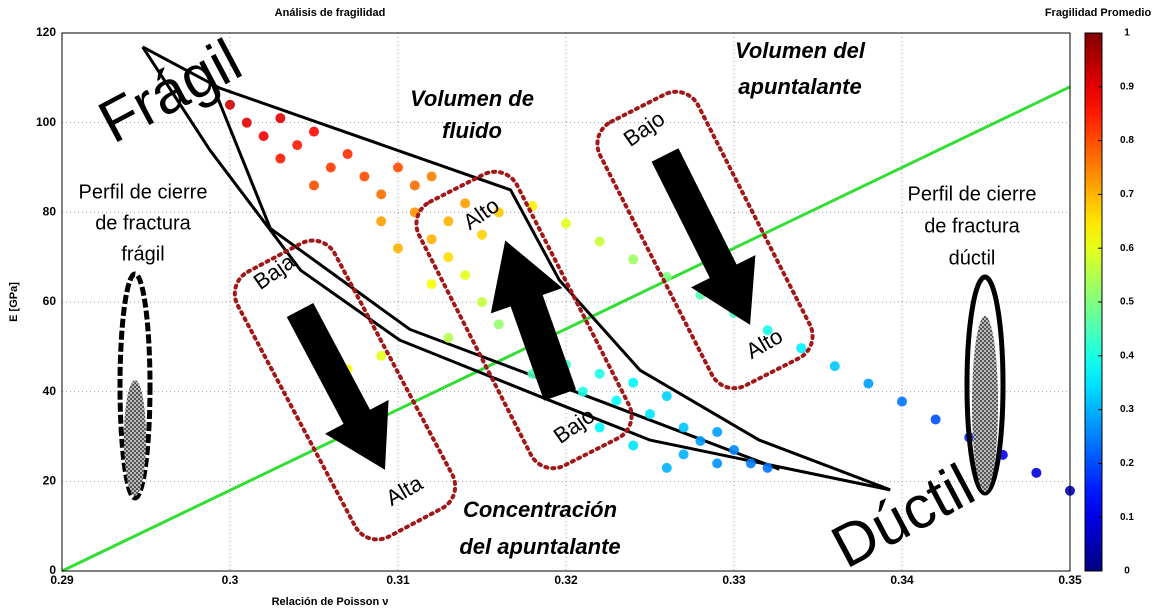 Image resolution: width=1172 pixels, height=611 pixels. I want to click on x-tick-label: 0.34, so click(902, 580).